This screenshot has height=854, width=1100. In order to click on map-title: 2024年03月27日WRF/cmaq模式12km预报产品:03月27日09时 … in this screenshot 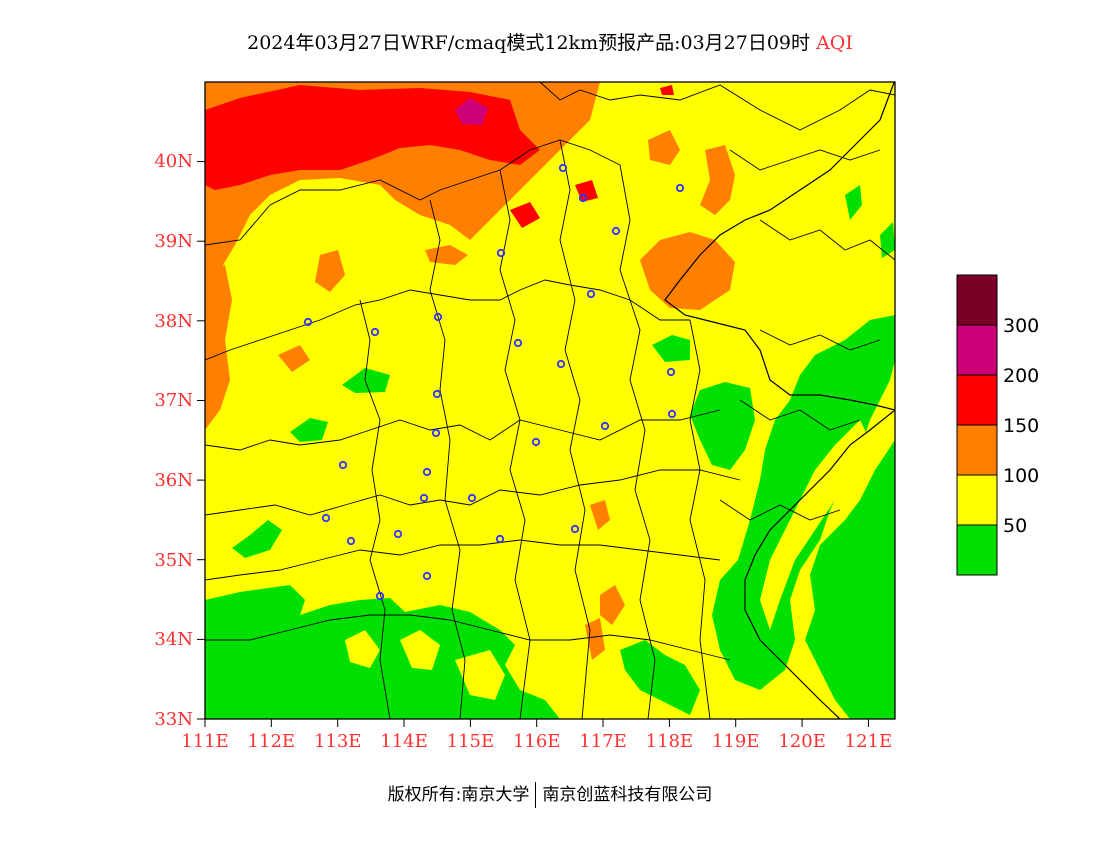, I will do `click(550, 41)`.